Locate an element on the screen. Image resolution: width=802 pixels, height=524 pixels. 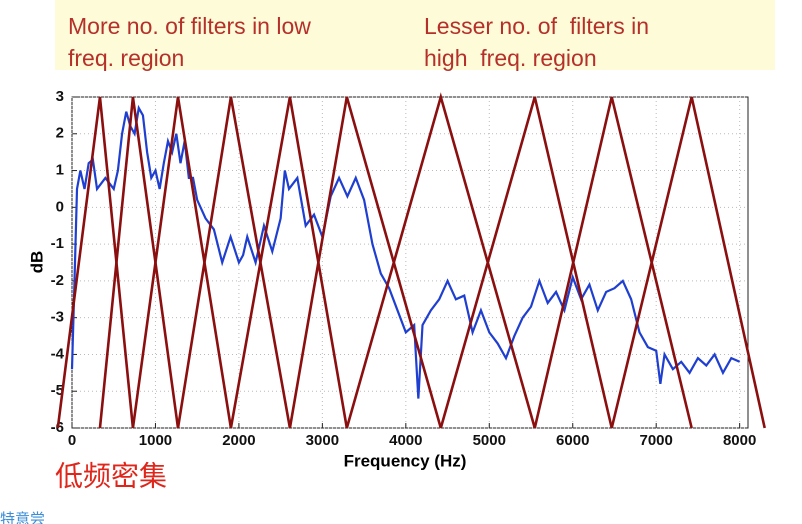
x-tick-label: 3000 is located at coordinates (322, 440).